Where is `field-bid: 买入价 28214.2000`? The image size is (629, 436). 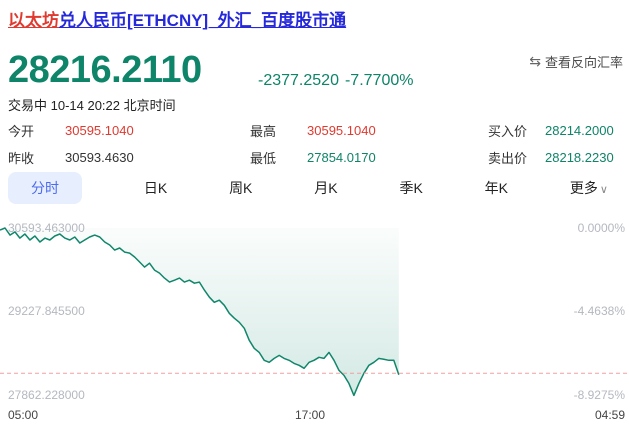
field-bid: 买入价 28214.2000 is located at coordinates (554, 130).